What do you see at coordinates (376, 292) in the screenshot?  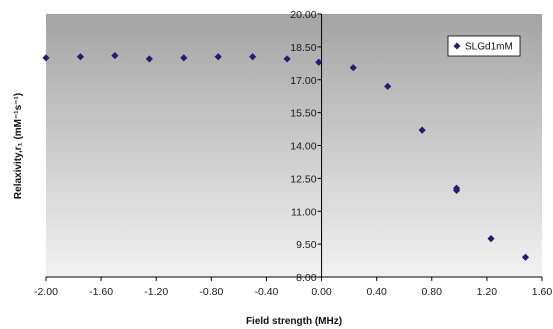 I see `x-tick-label: 0.40` at bounding box center [376, 292].